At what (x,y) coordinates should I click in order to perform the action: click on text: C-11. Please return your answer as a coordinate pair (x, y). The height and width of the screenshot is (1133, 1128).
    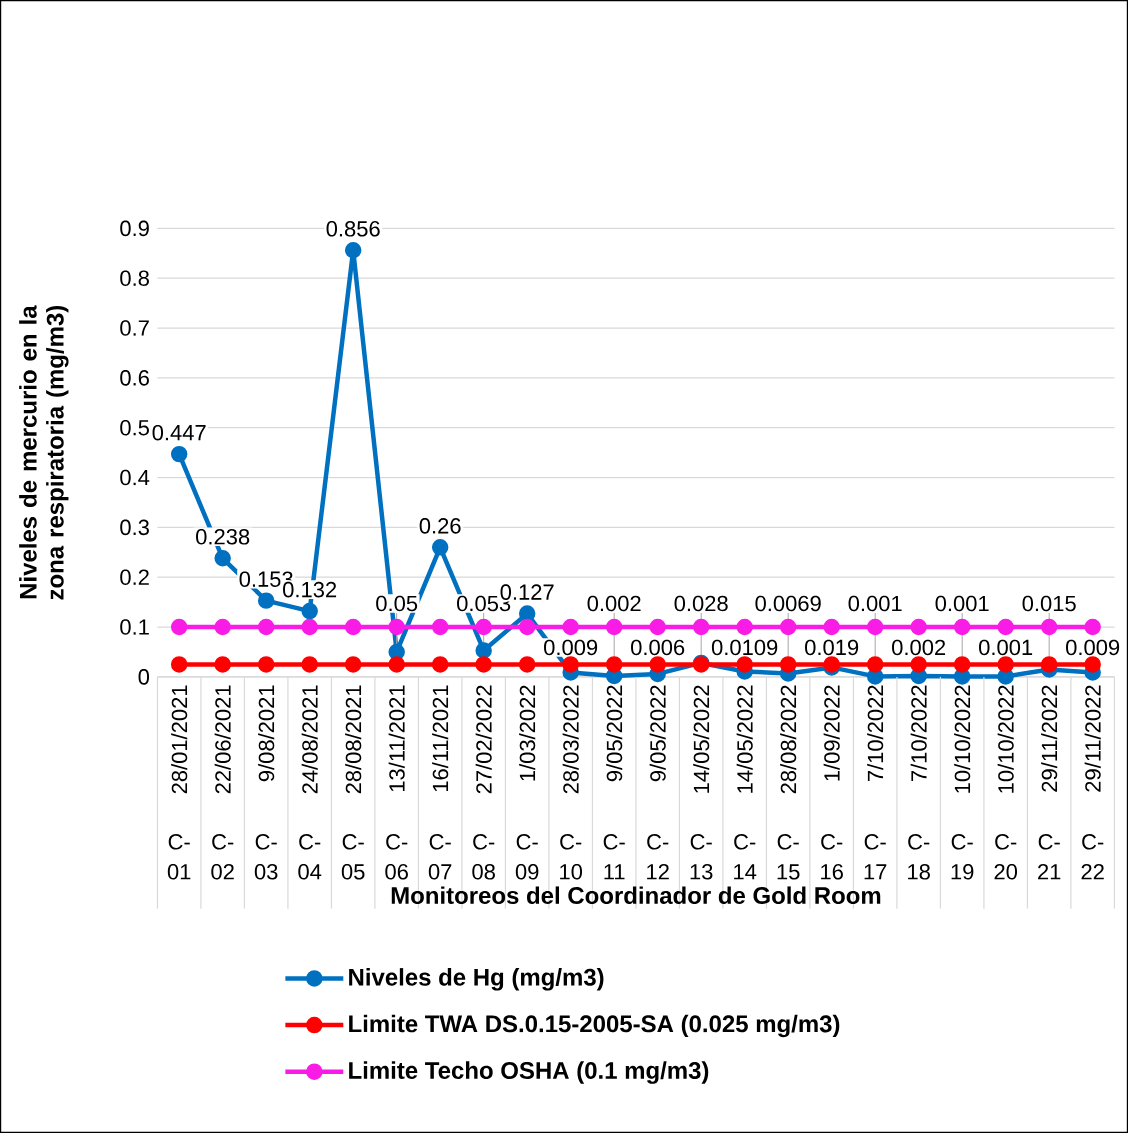
    Looking at the image, I should click on (614, 857).